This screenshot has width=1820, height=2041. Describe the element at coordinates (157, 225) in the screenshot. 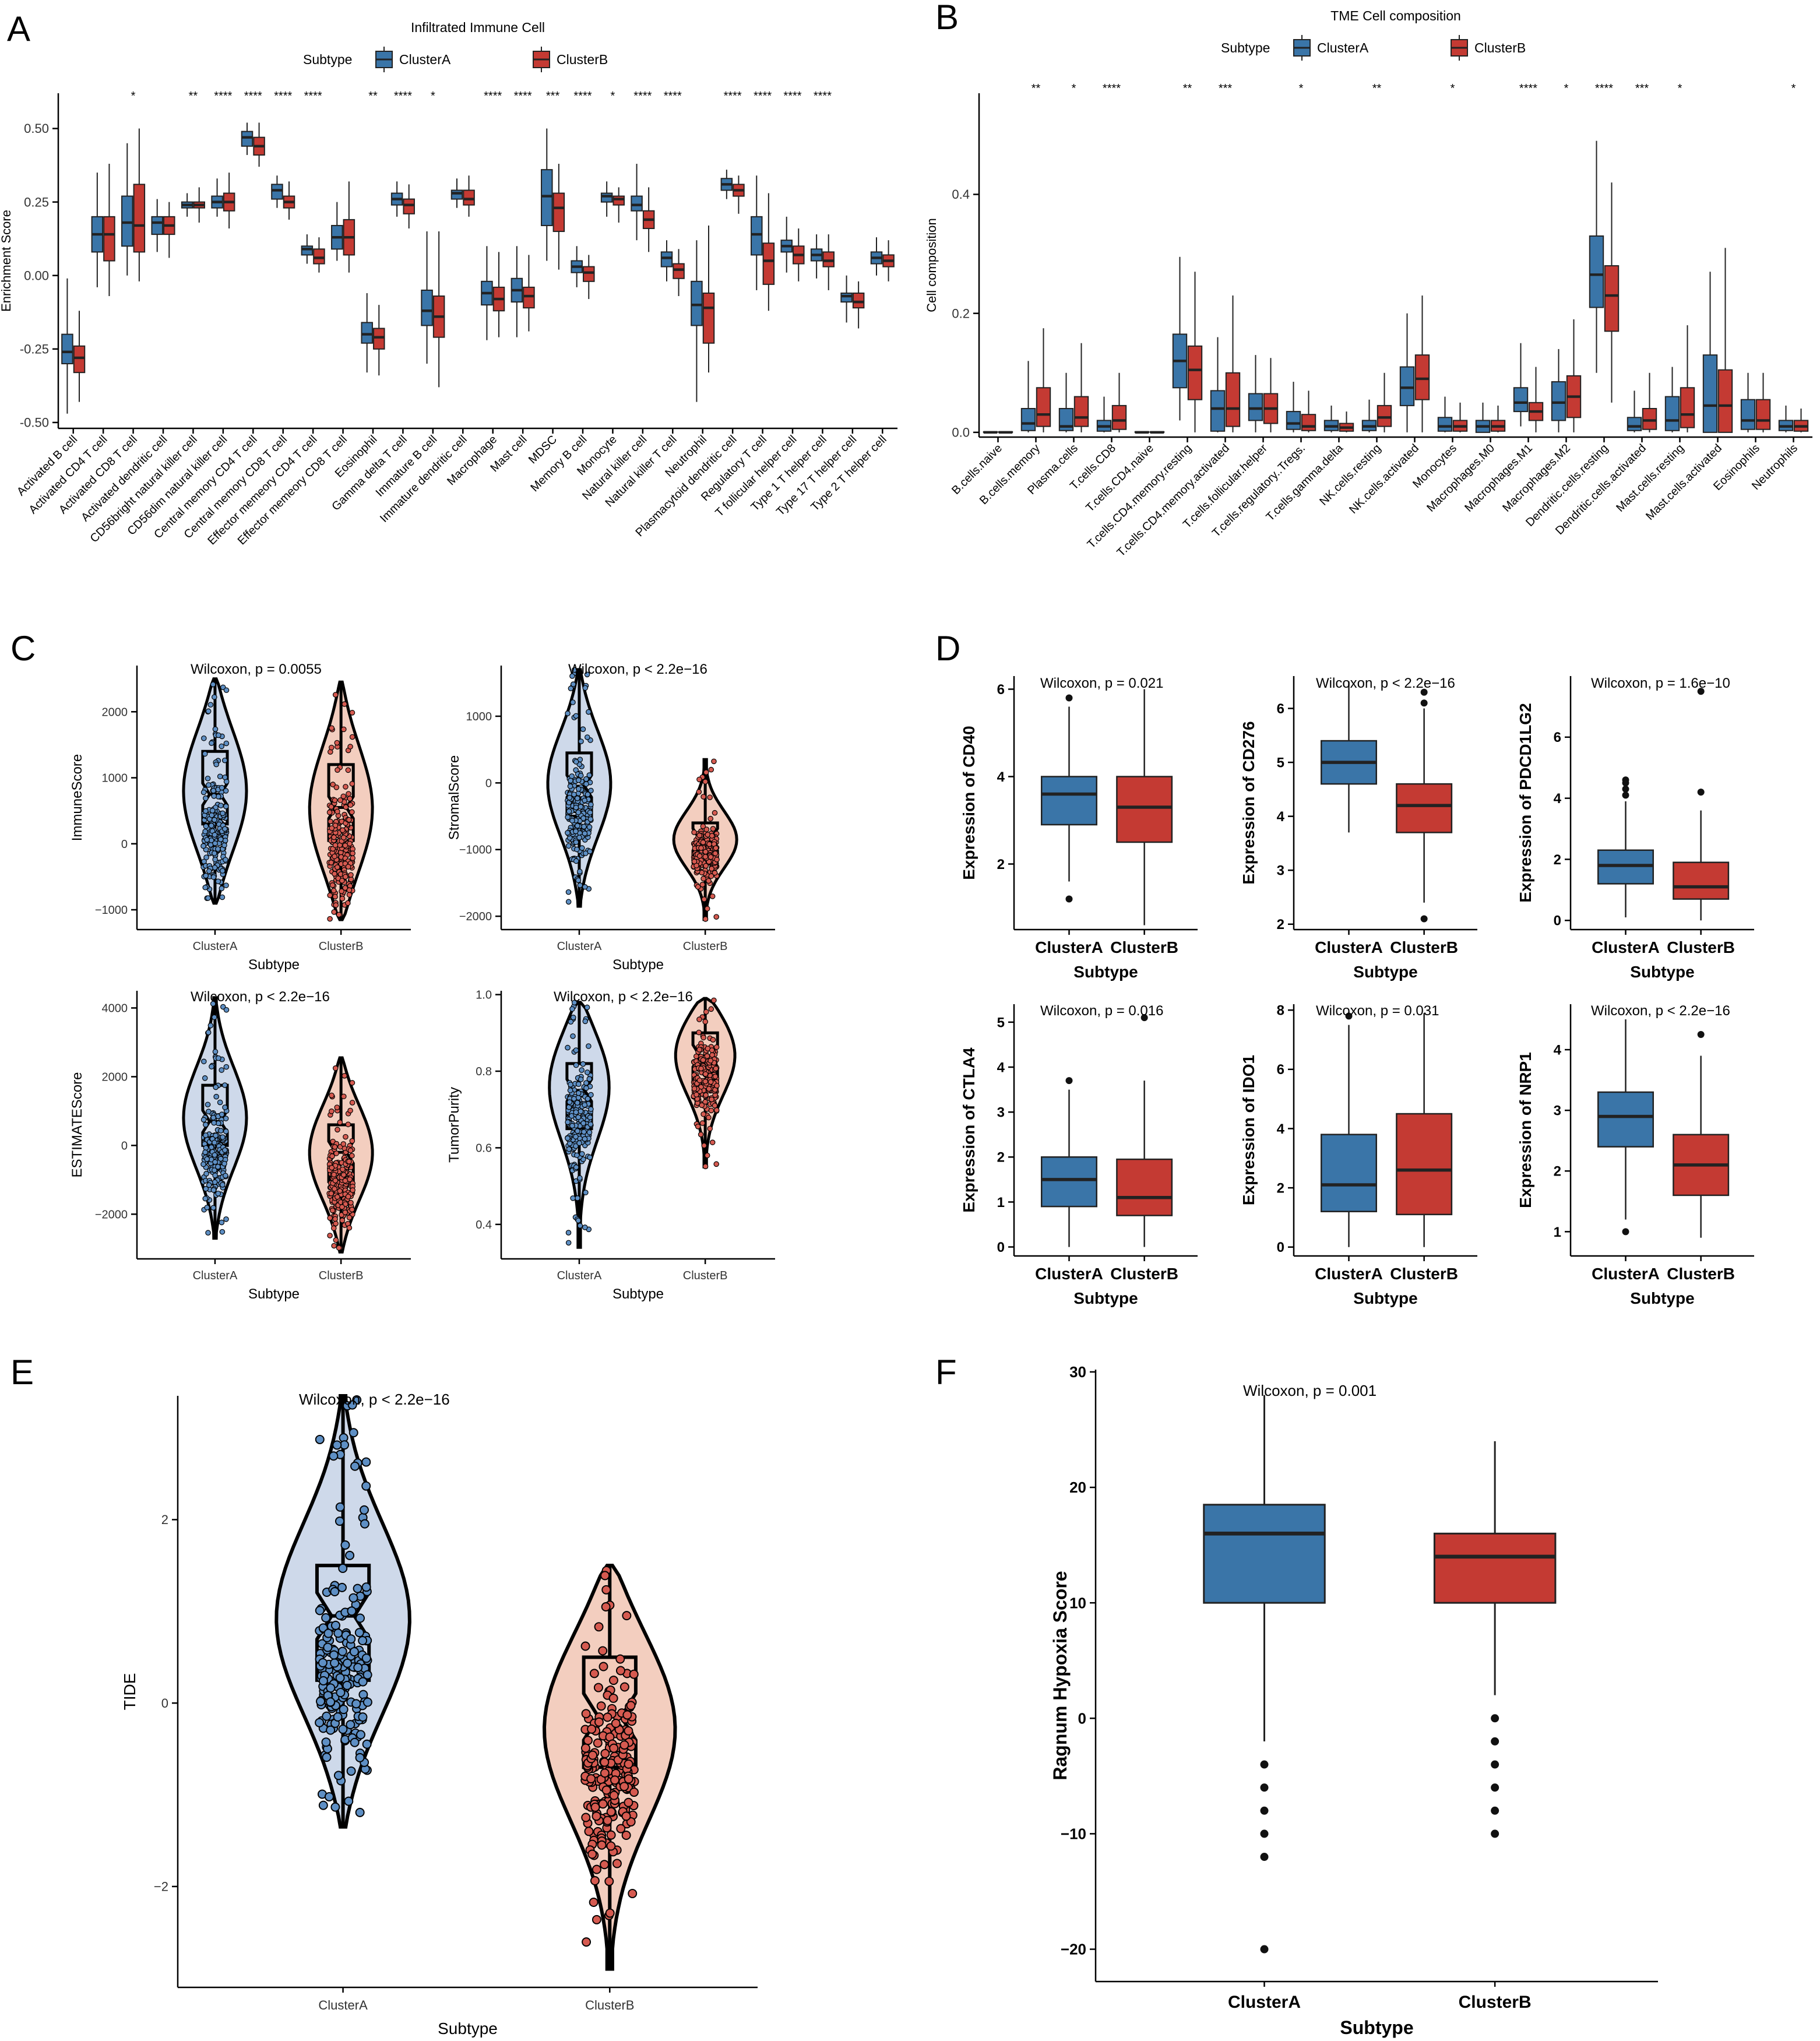

I see `box-clusterA-3-box` at that location.